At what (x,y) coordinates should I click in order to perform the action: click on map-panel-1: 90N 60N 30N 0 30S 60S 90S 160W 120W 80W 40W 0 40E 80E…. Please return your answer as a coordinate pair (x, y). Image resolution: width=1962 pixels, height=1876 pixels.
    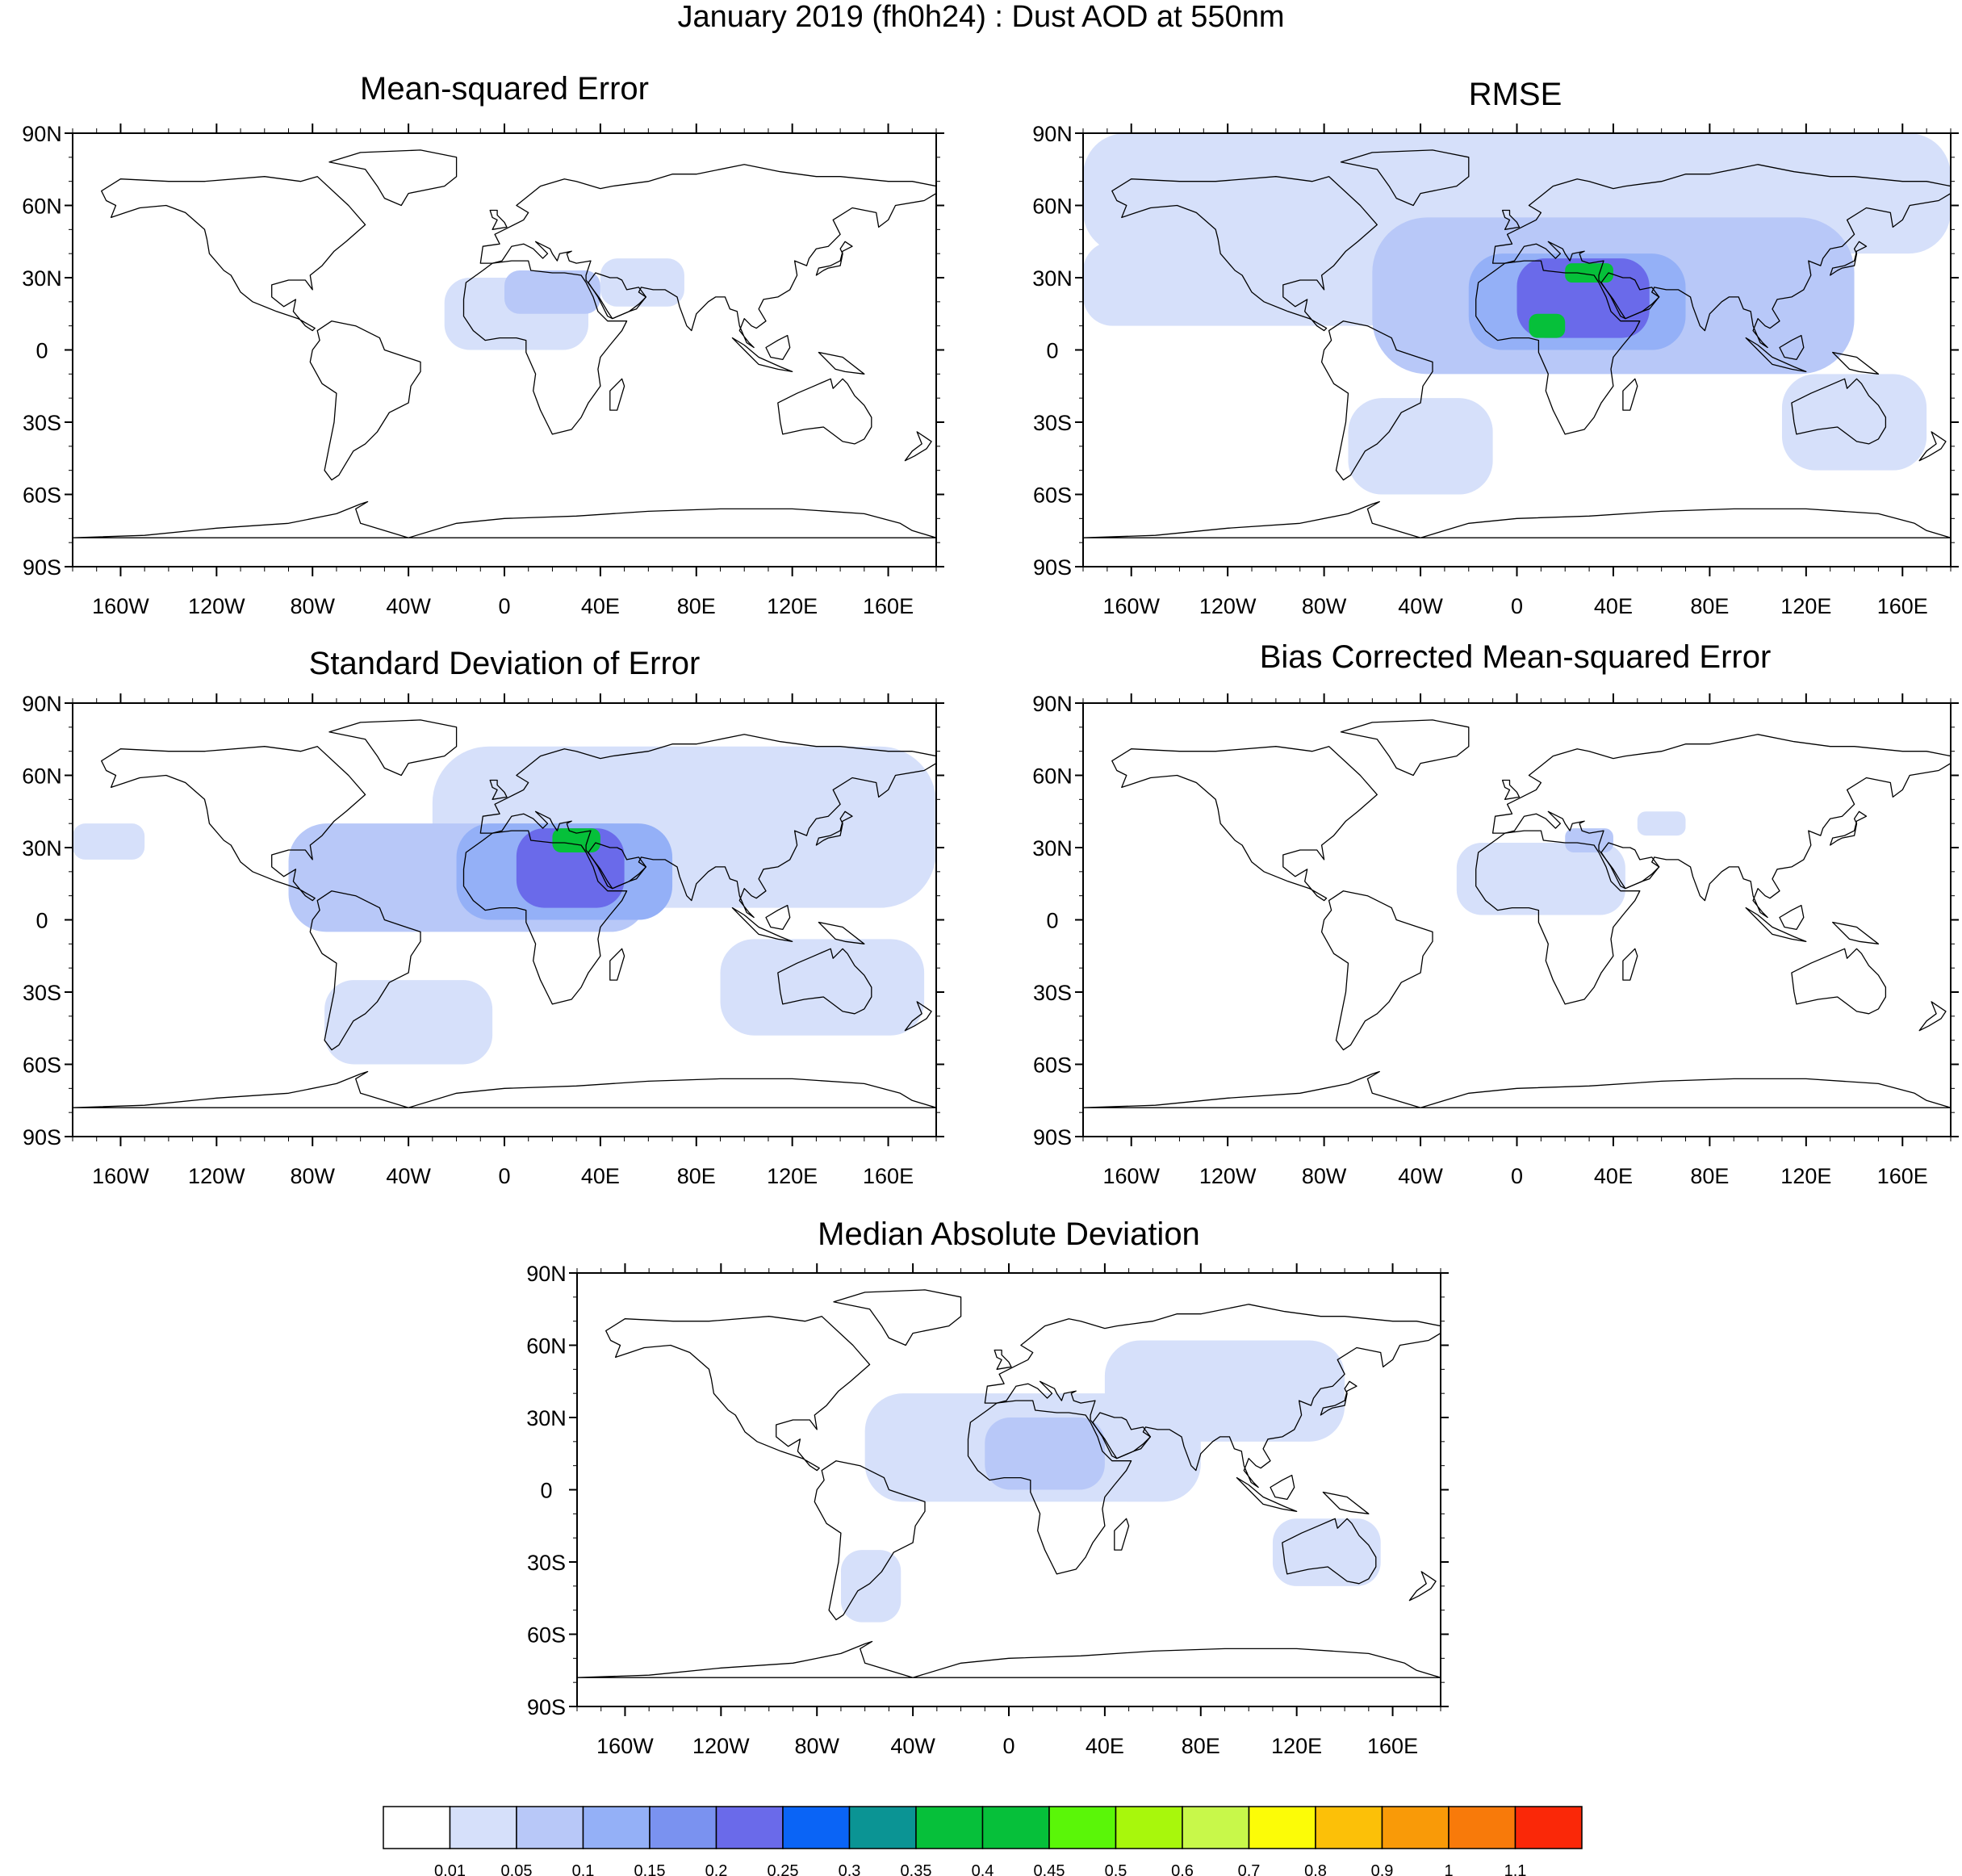
    Looking at the image, I should click on (1495, 370).